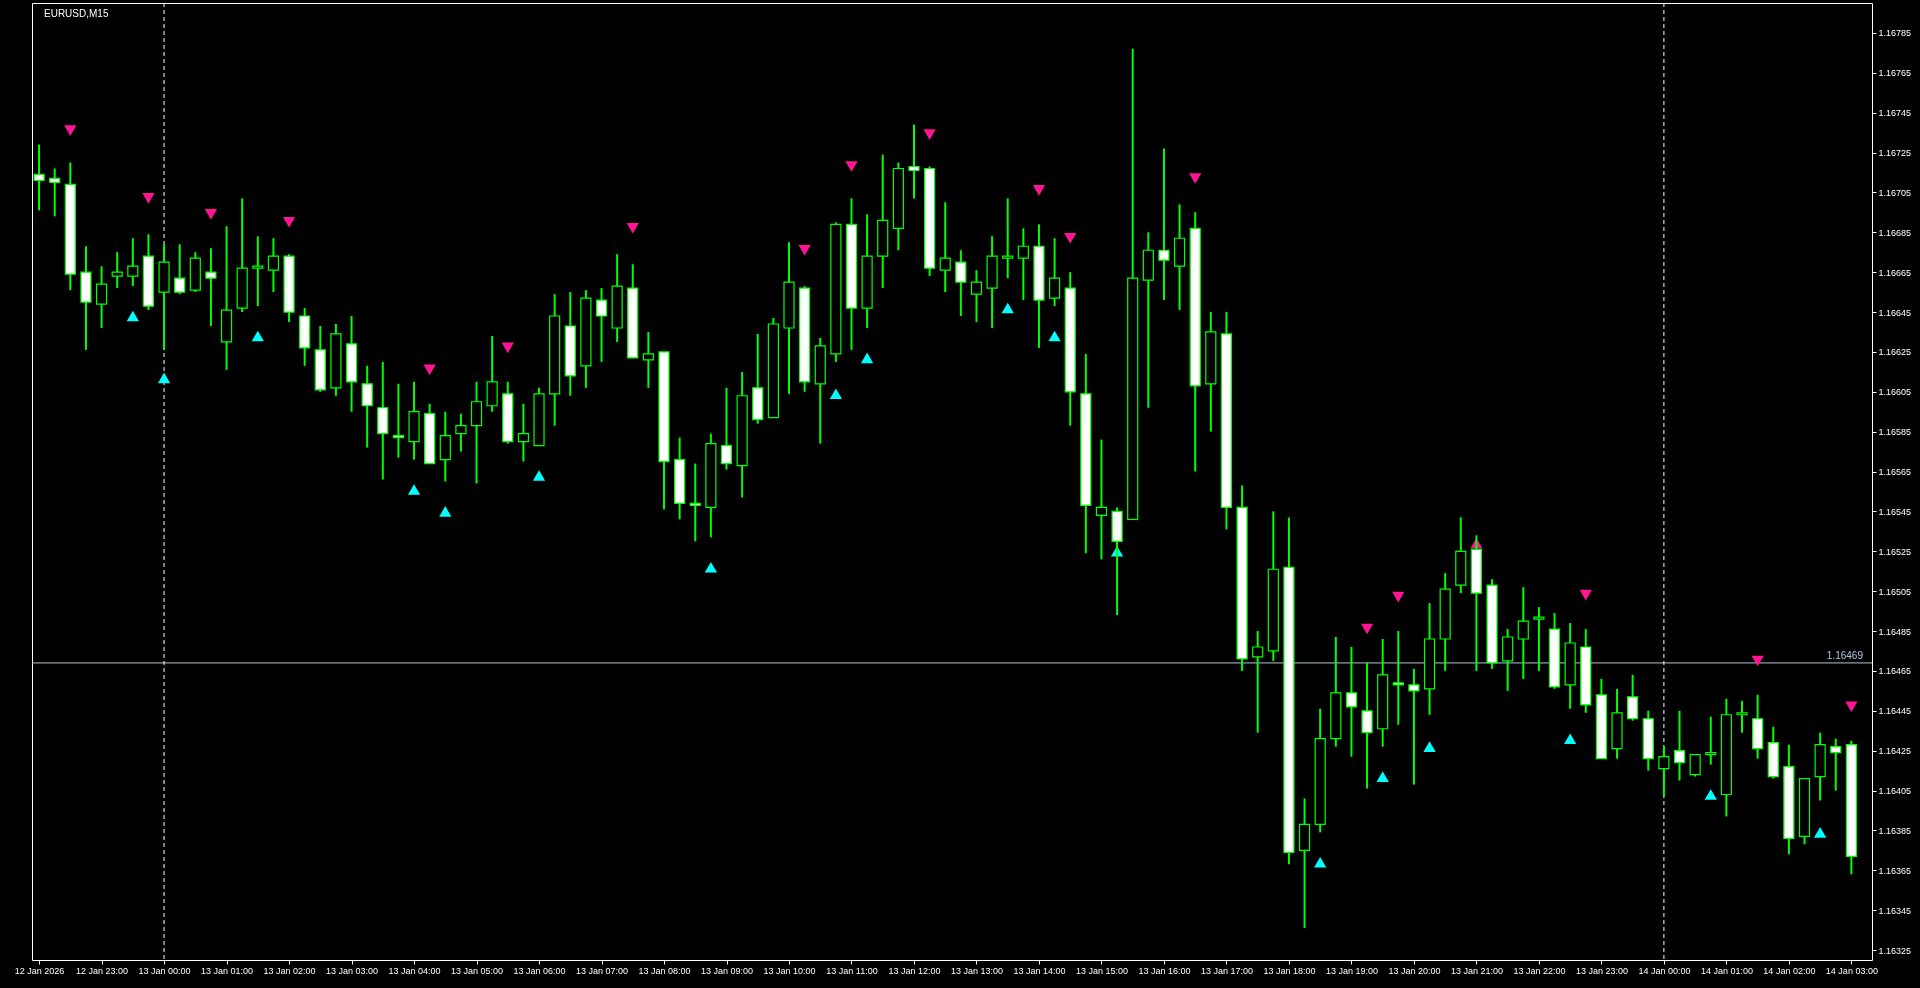 Image resolution: width=1920 pixels, height=988 pixels. I want to click on x-tick-label: 14 Jan 03:00, so click(1851, 970).